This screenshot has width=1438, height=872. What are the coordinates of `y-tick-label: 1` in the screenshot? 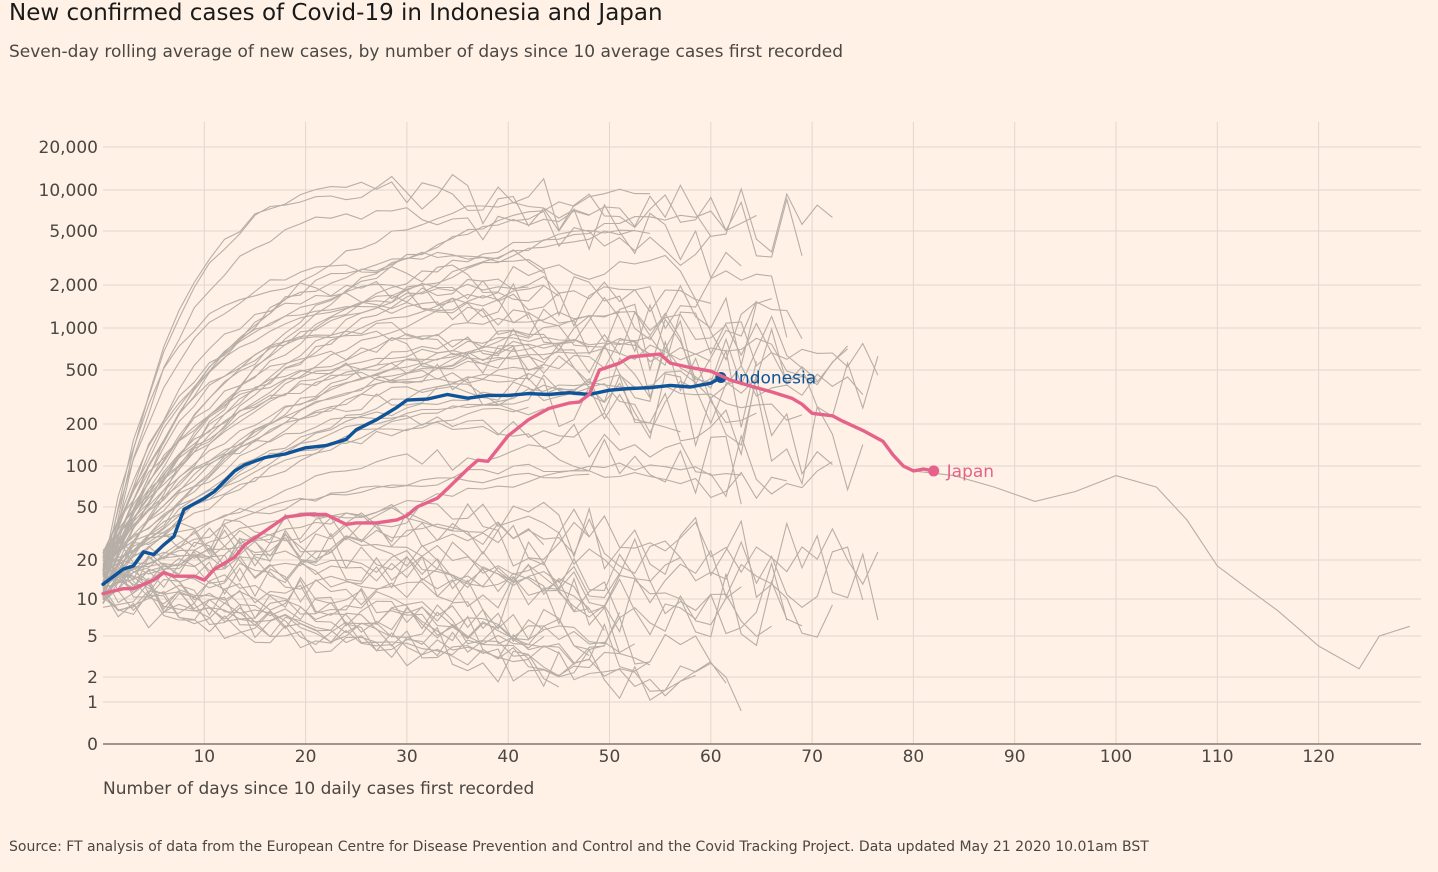 It's located at (92, 703).